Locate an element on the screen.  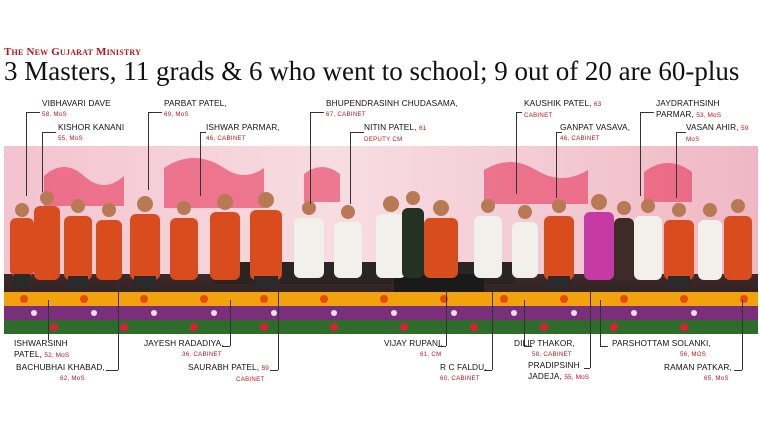
label-ishwarsinh-patel: ISHWARSINH PATEL, 52, MoS is located at coordinates (42, 348).